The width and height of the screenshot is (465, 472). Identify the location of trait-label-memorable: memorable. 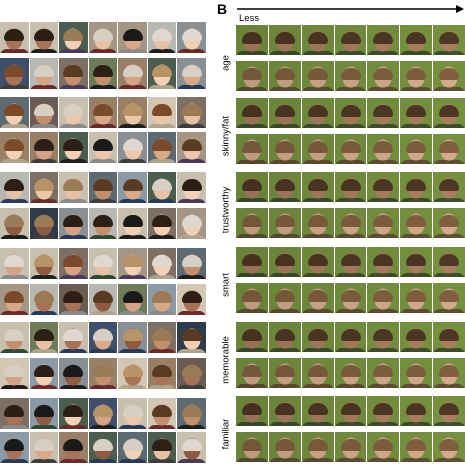
(226, 360).